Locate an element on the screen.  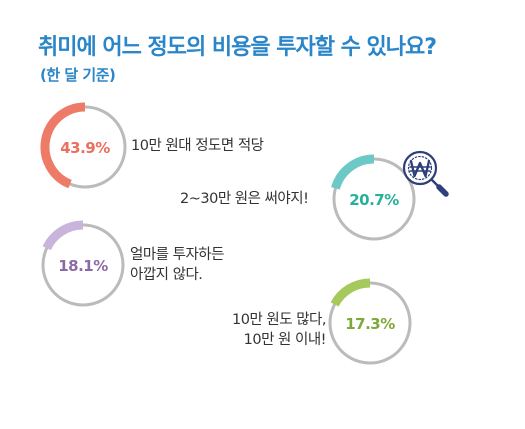
donut-label-43-9: 43.9% is located at coordinates (85, 148).